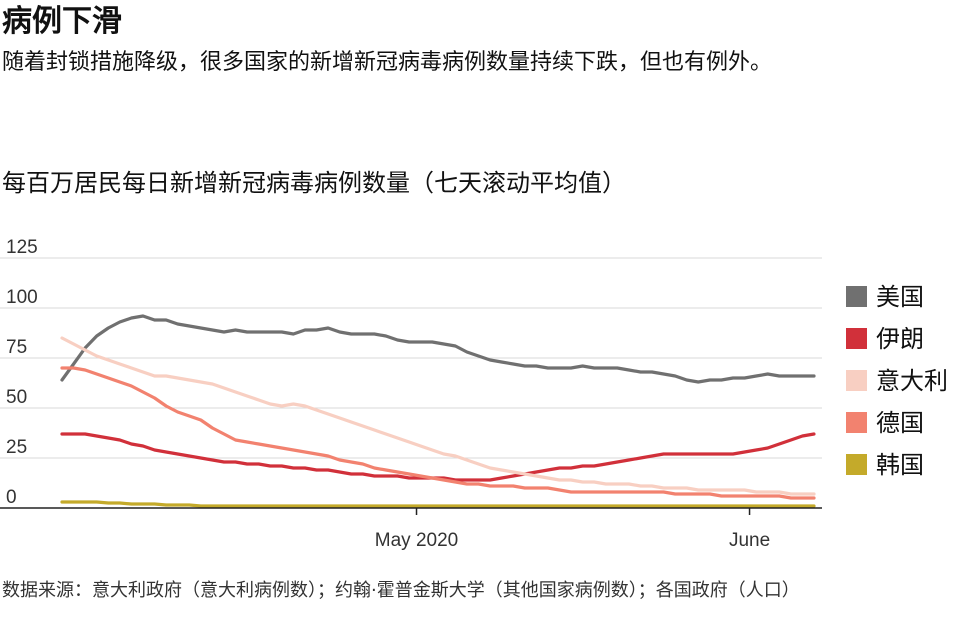  I want to click on legend-label: 韩国, so click(900, 465).